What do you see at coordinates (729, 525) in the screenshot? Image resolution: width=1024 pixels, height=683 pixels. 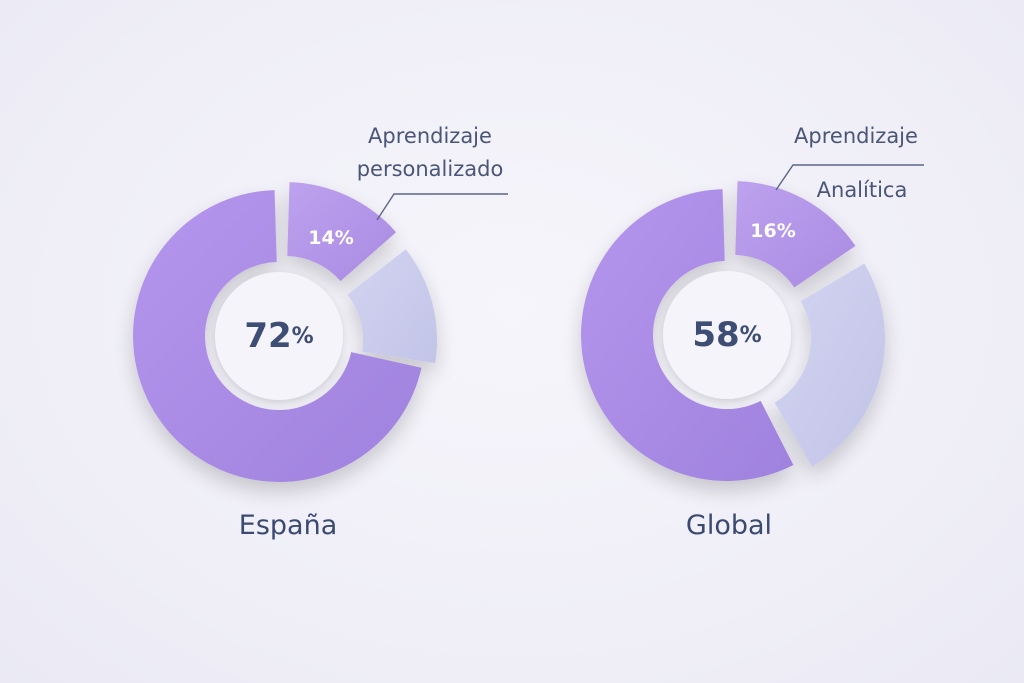 I see `chart-title-global: Global` at bounding box center [729, 525].